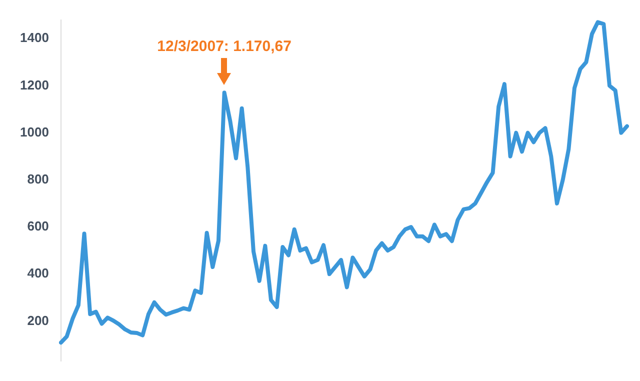  I want to click on y-tick-label: 1400, so click(34, 38).